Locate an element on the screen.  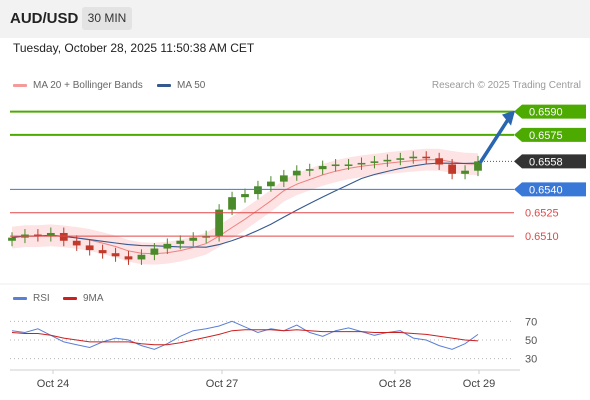
x-axis-date-label: Oct 28 is located at coordinates (395, 384).